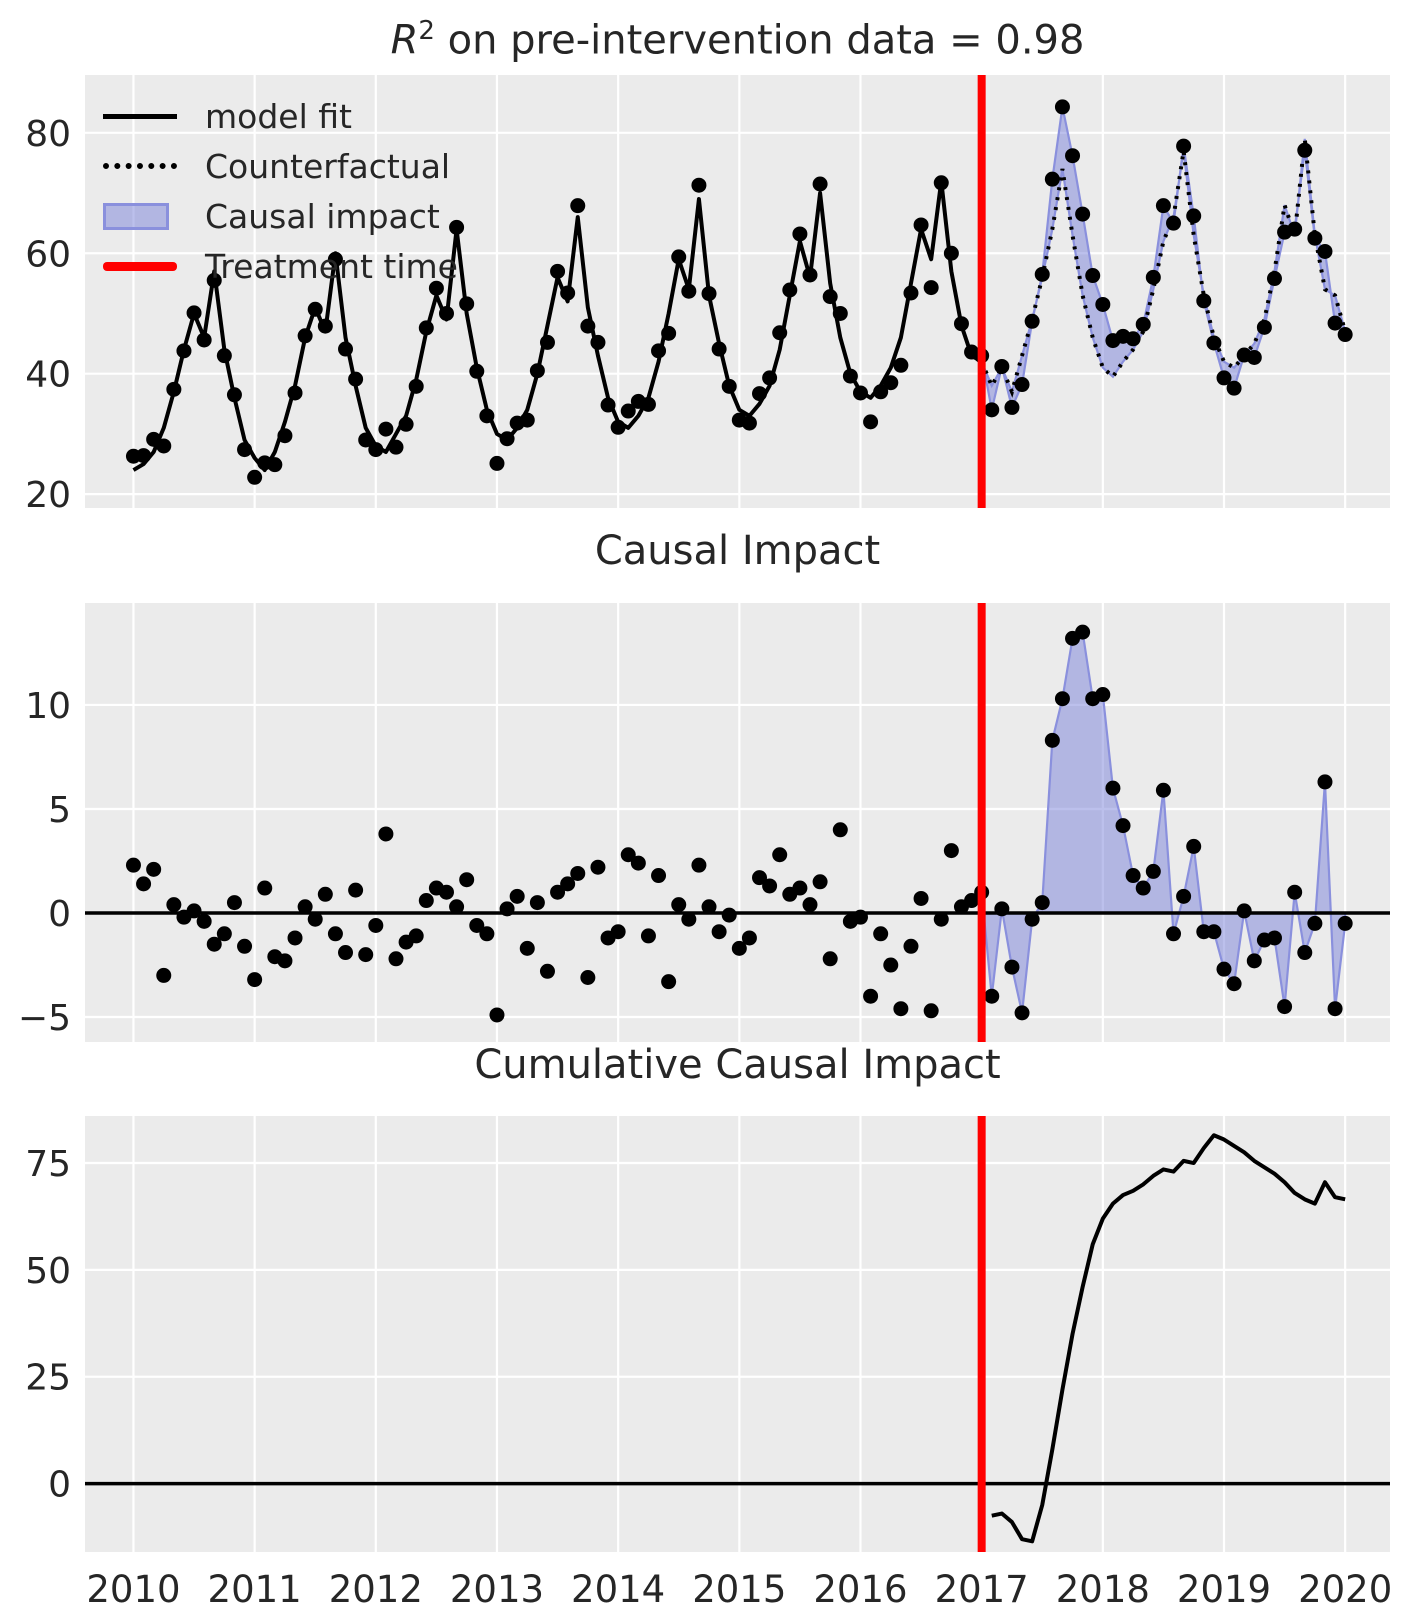 The image size is (1423, 1623). I want to click on y-tick-label: 10, so click(48, 706).